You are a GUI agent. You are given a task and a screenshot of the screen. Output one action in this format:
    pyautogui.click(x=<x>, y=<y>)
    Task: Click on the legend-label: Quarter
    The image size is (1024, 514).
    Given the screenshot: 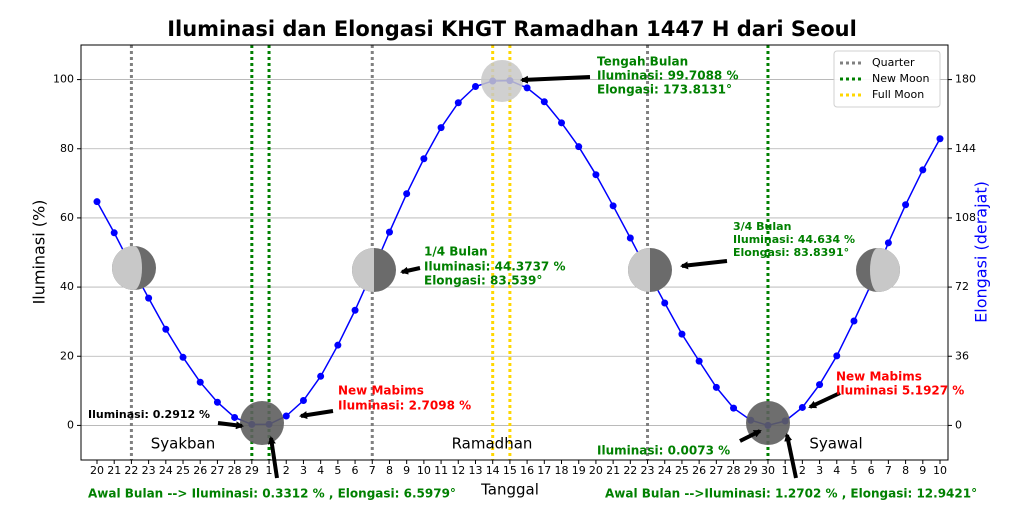 What is the action you would take?
    pyautogui.click(x=893, y=62)
    